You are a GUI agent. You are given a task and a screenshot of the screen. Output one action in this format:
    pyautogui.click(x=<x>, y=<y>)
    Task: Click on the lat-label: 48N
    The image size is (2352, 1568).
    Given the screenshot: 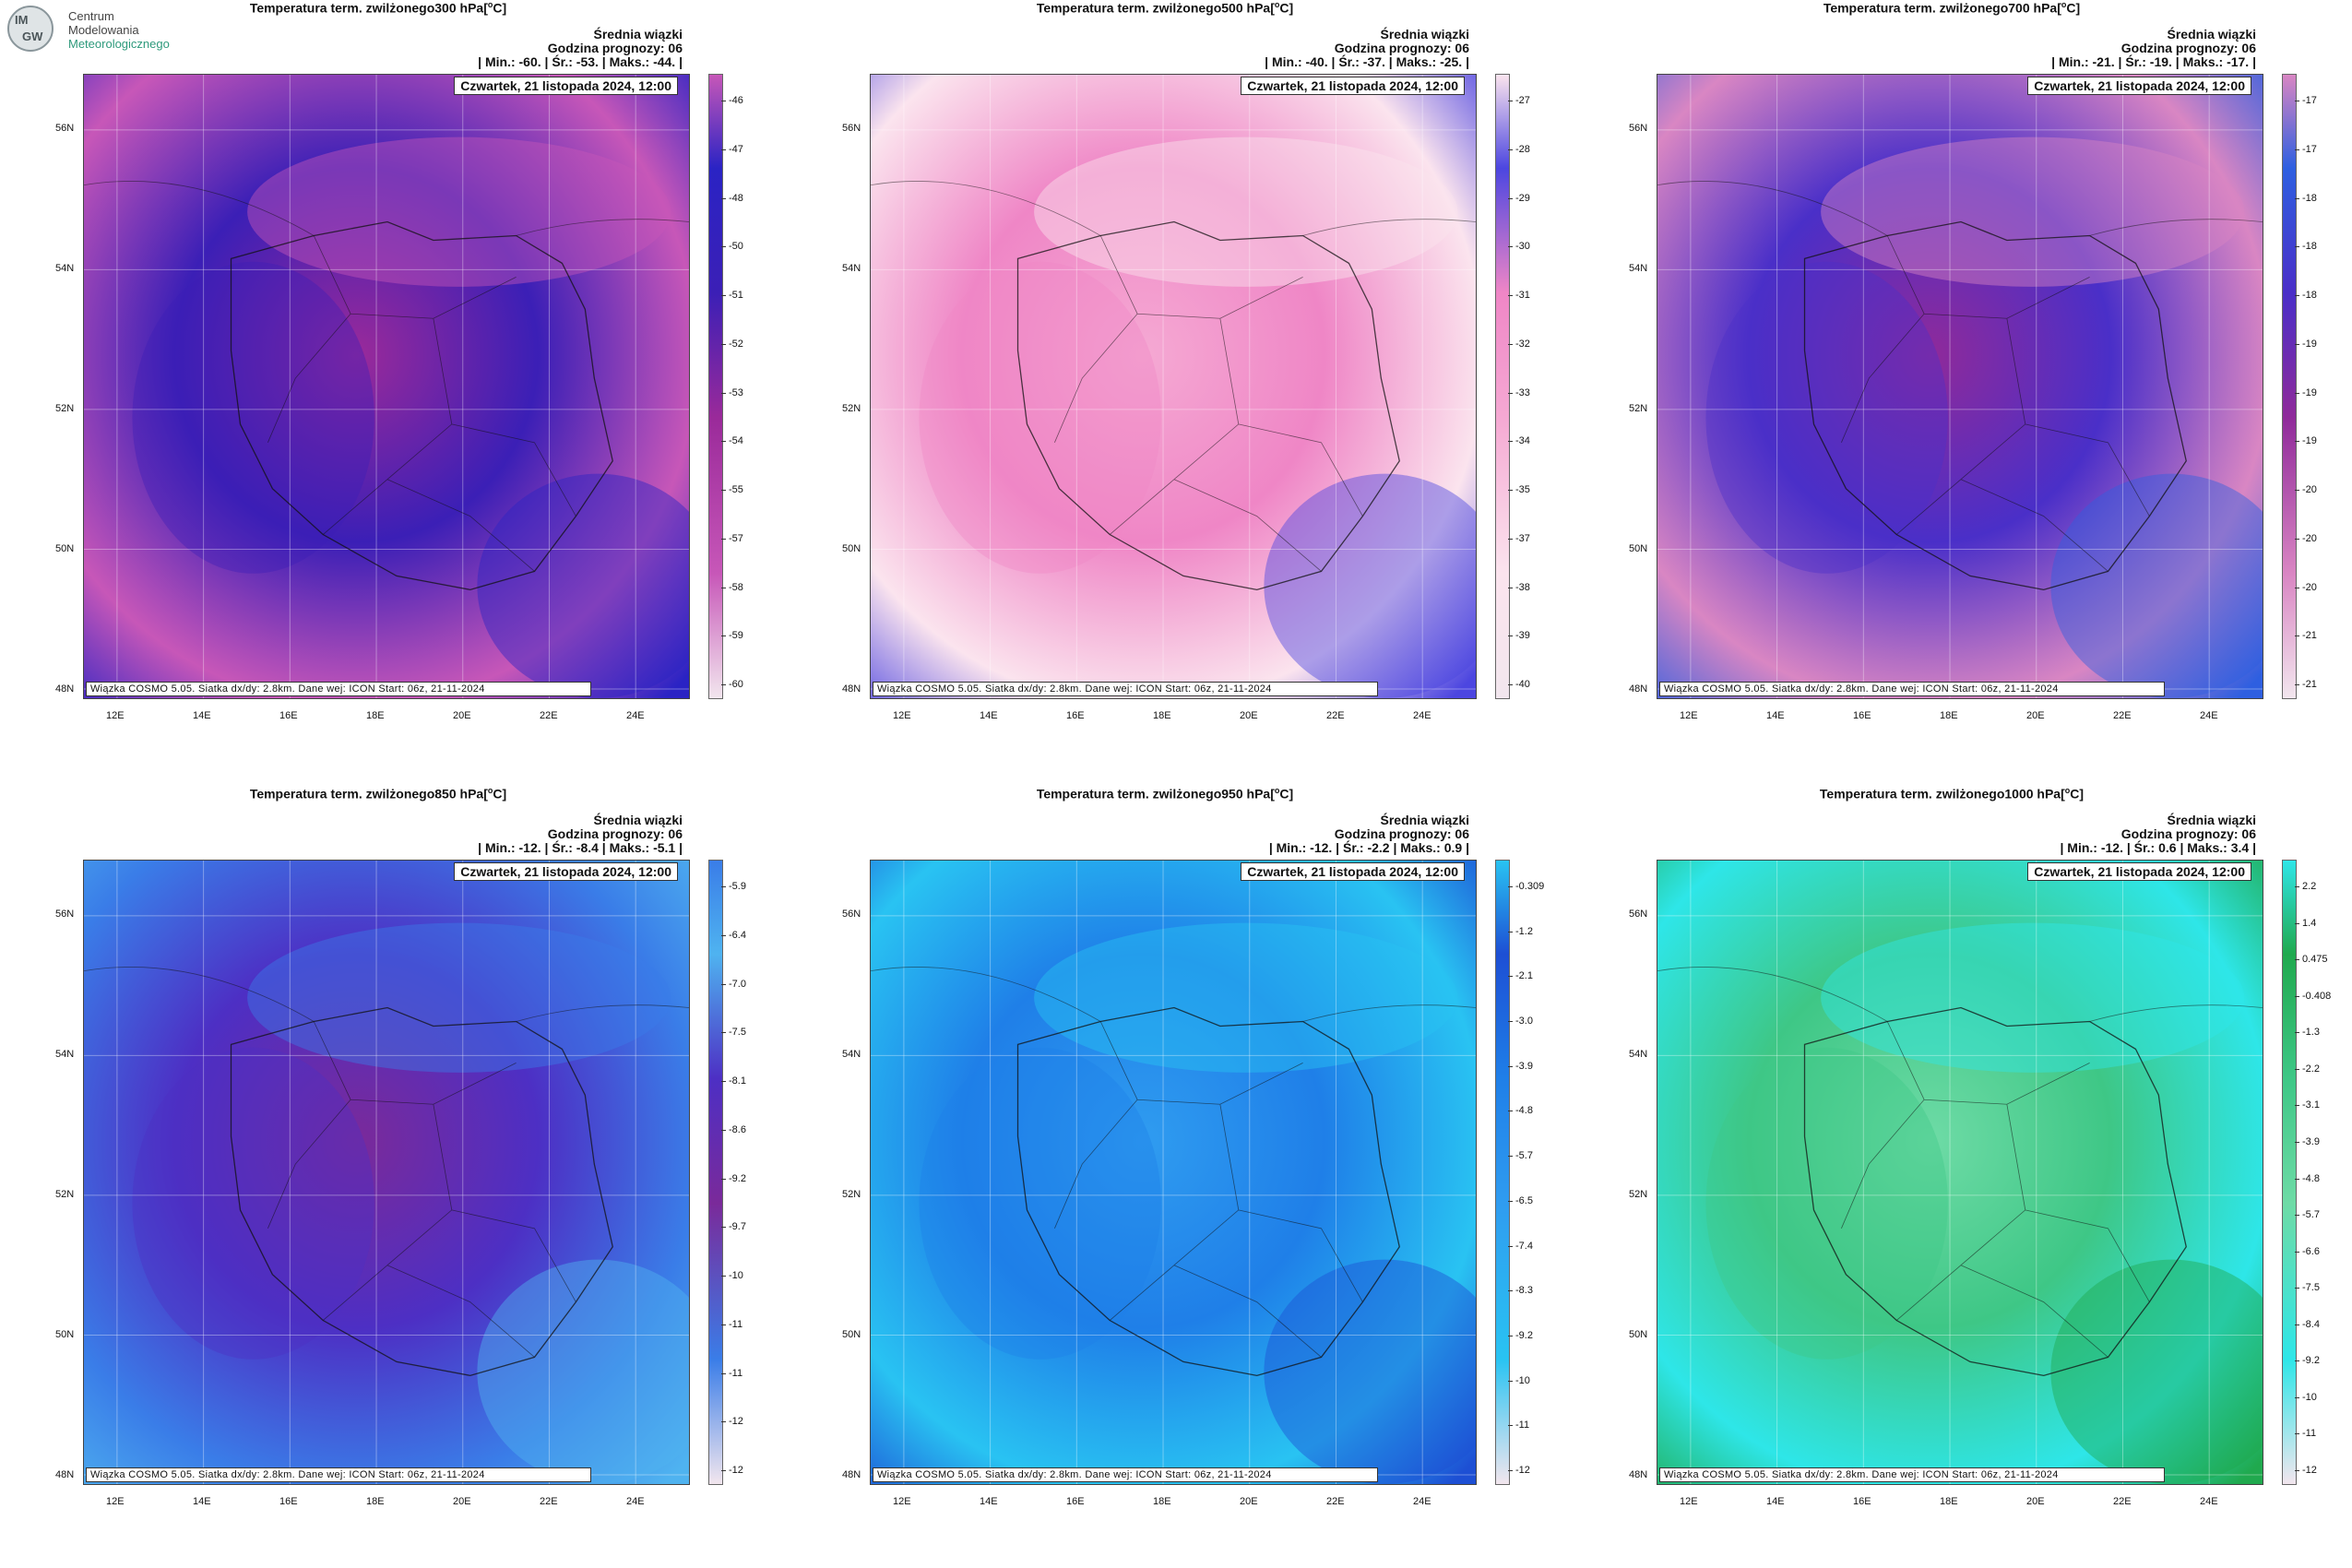 What is the action you would take?
    pyautogui.click(x=65, y=1474)
    